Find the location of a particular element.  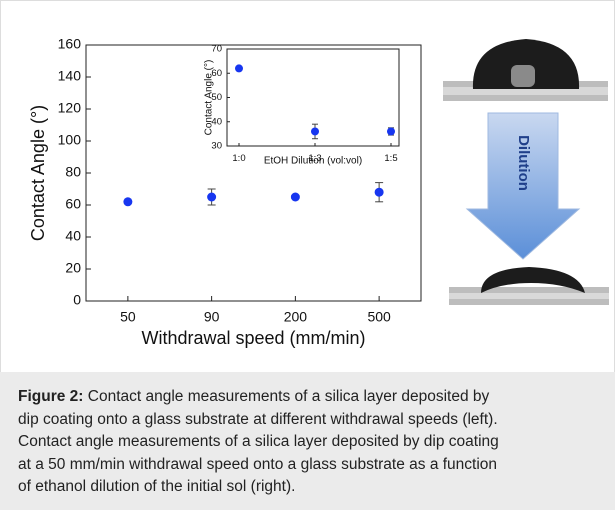

droplet-image-top is located at coordinates (525, 70).